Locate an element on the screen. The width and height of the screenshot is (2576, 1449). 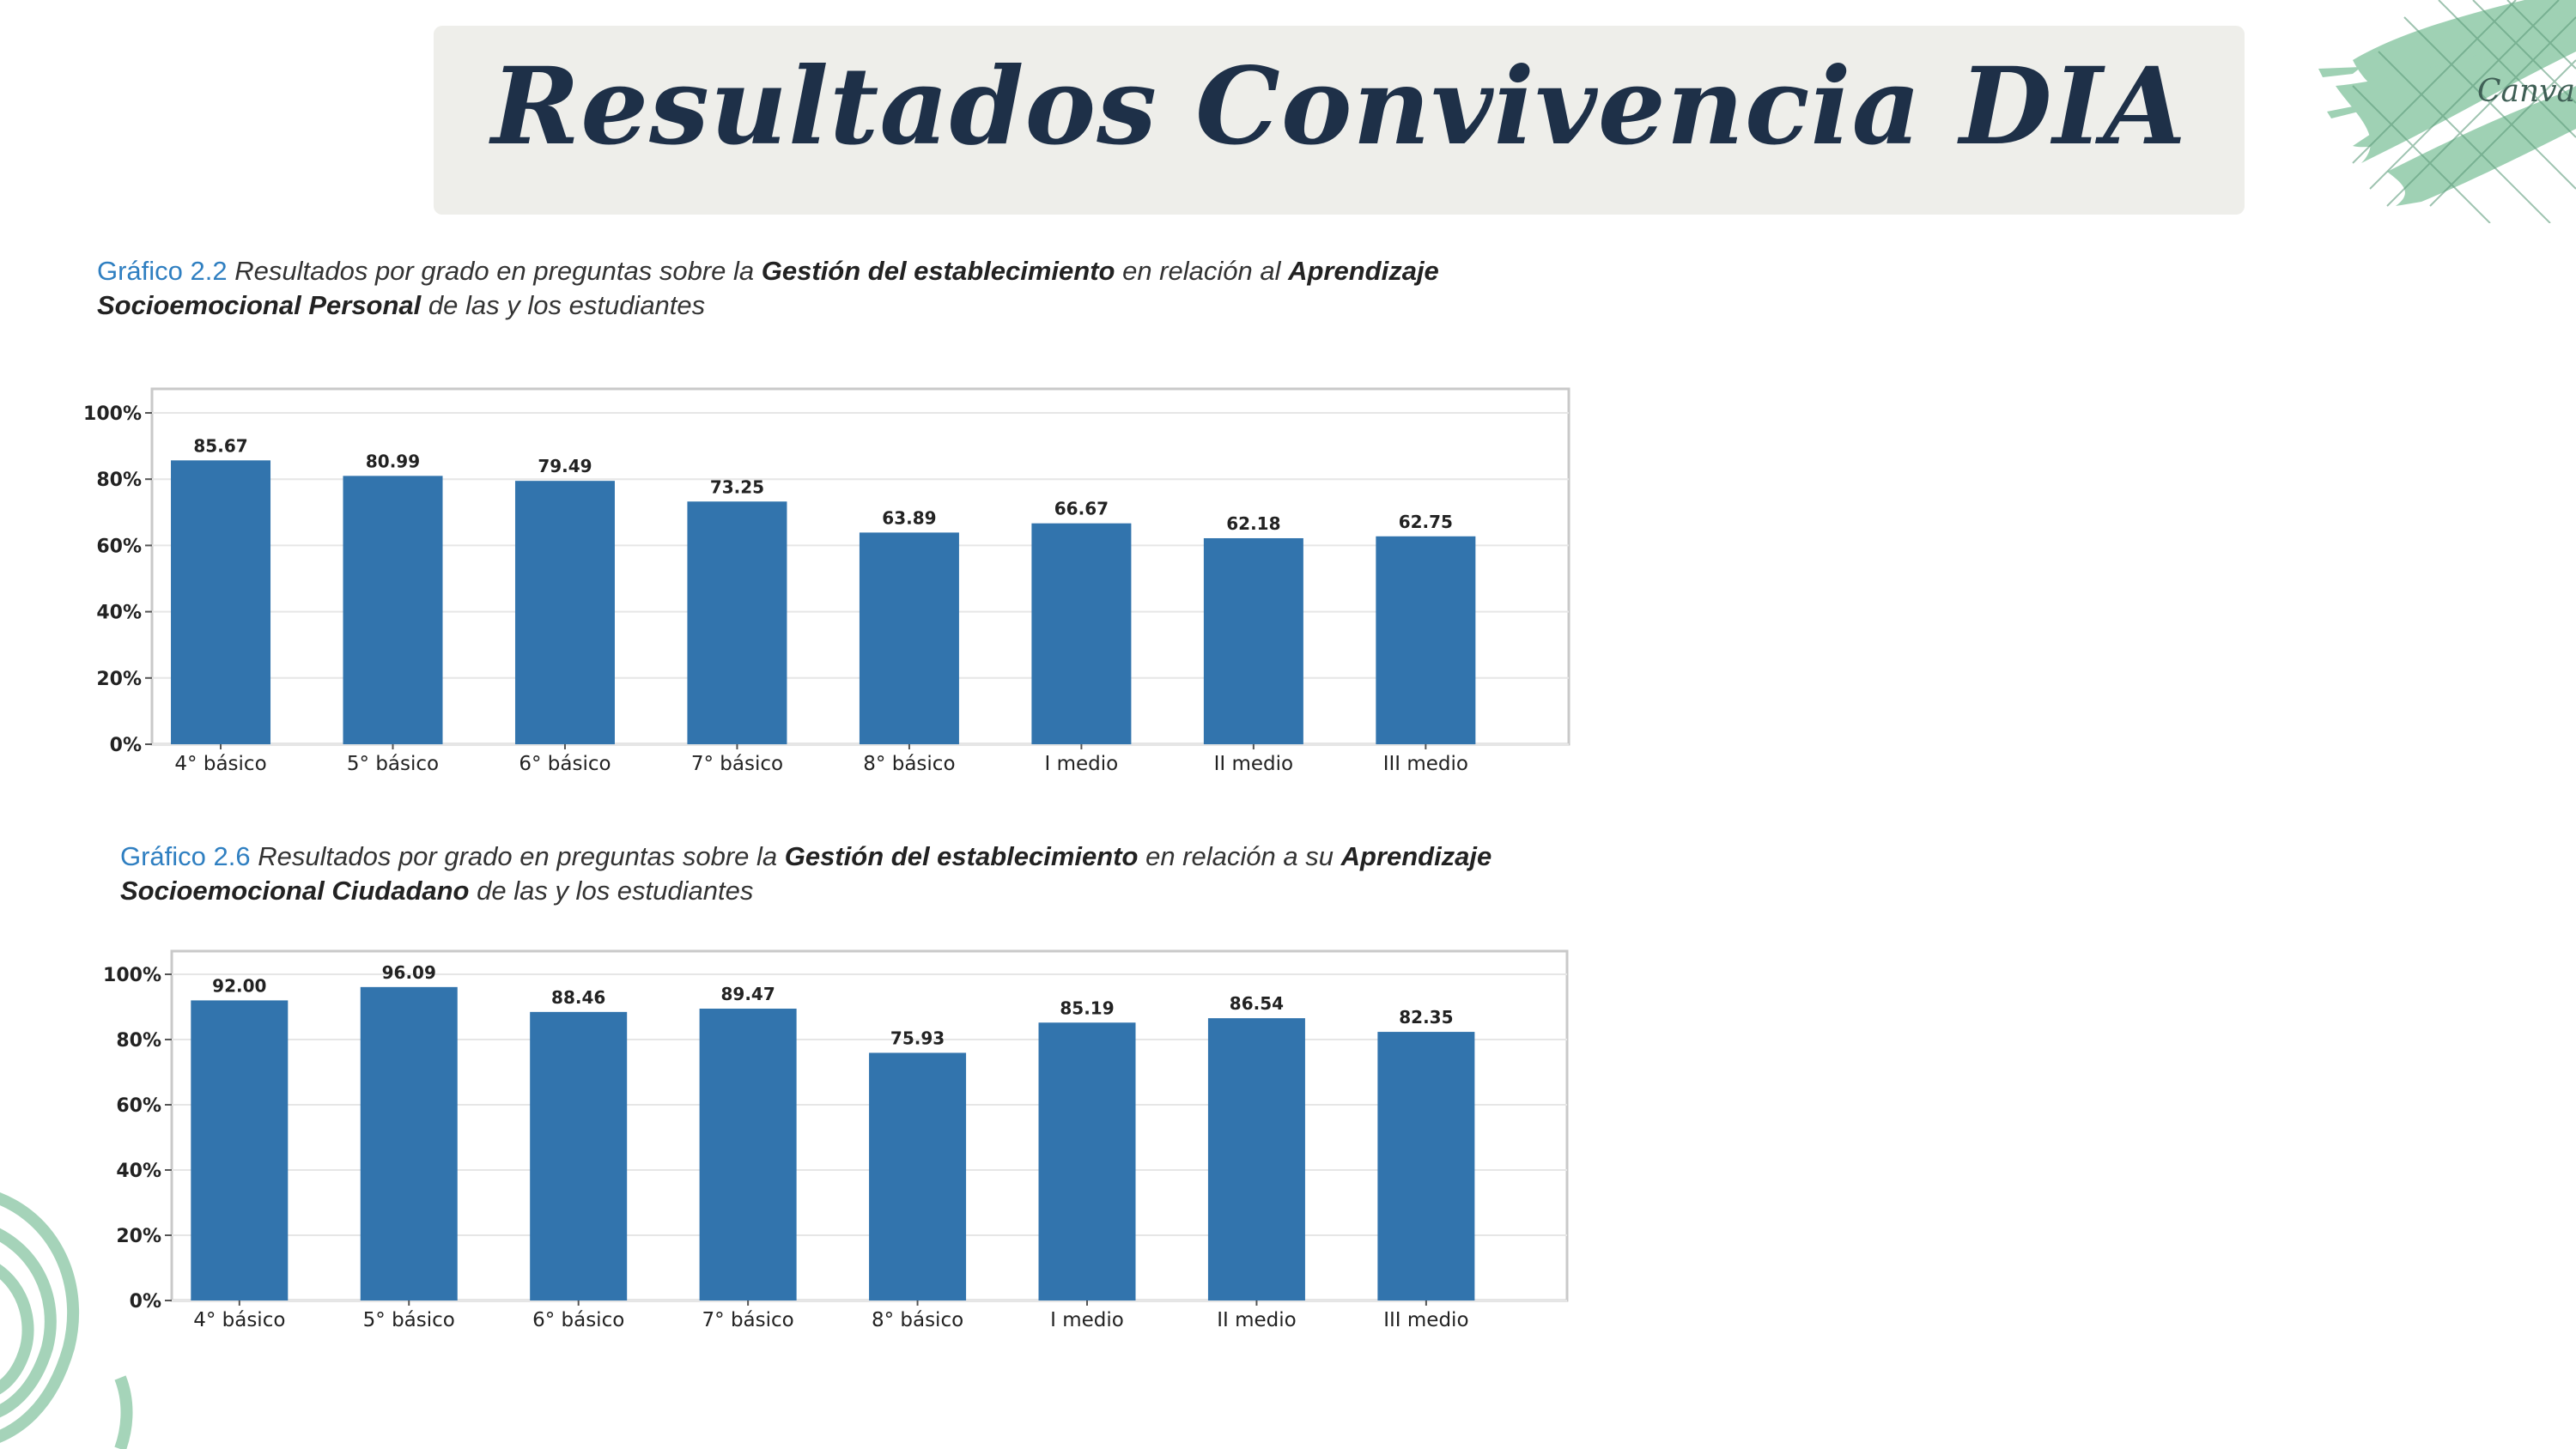
chart2-caption-bold-3: Socioemocional Ciudadano is located at coordinates (295, 891).